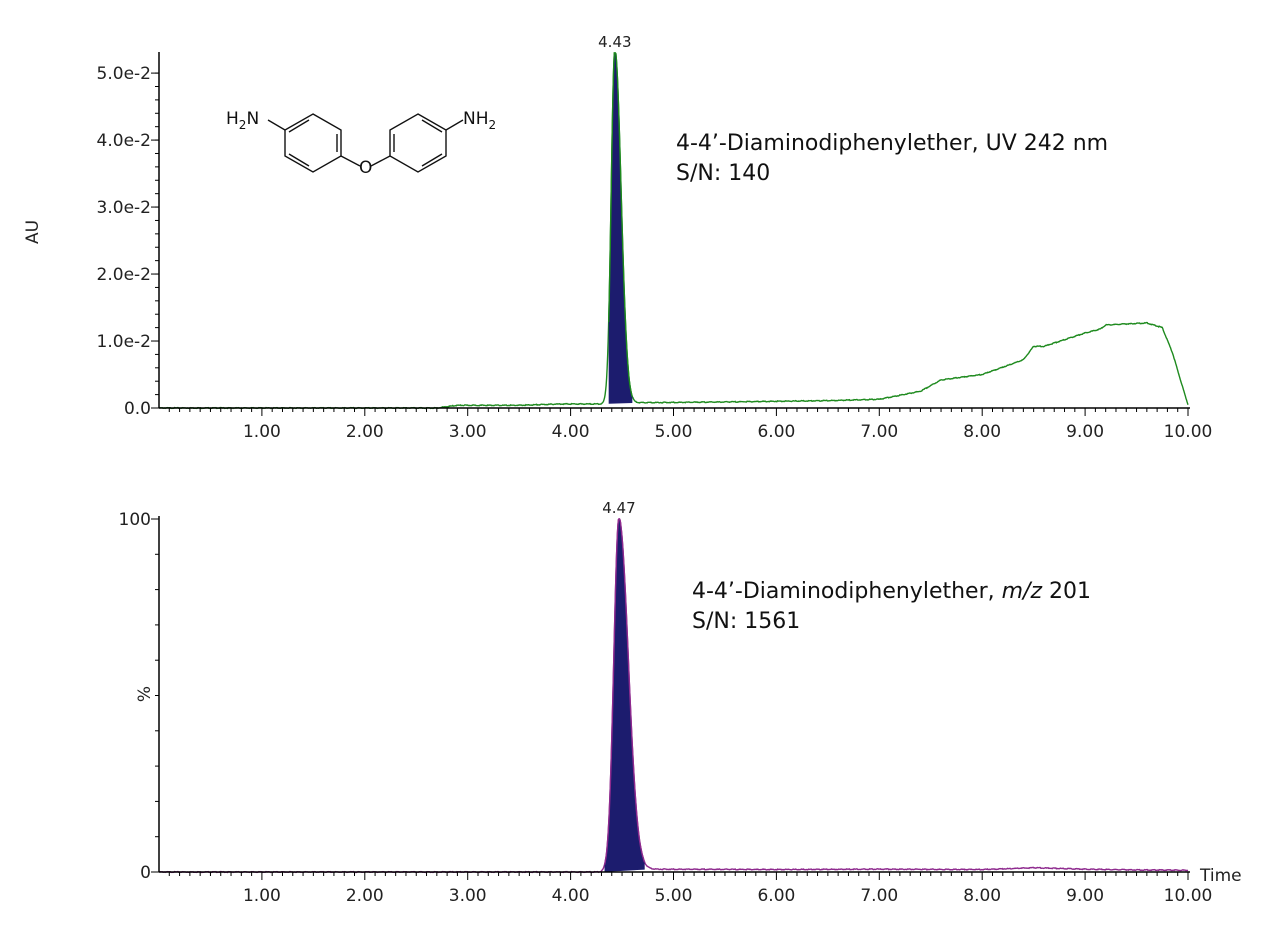  What do you see at coordinates (365, 143) in the screenshot?
I see `chemical-structure` at bounding box center [365, 143].